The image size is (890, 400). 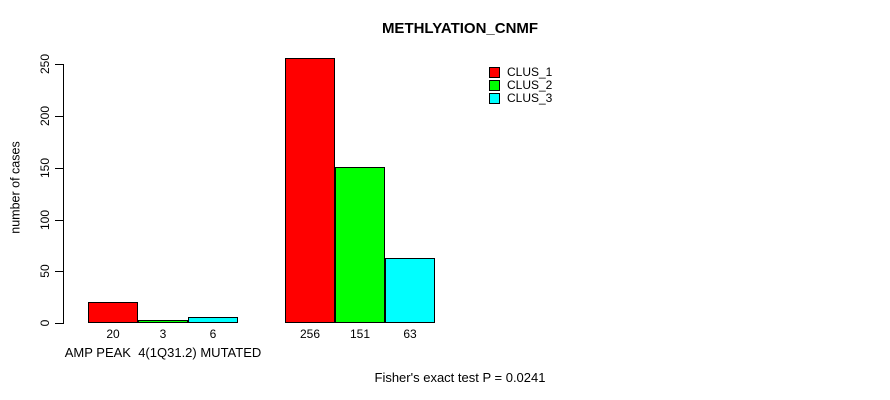 I want to click on y-axis-line, so click(x=63, y=194).